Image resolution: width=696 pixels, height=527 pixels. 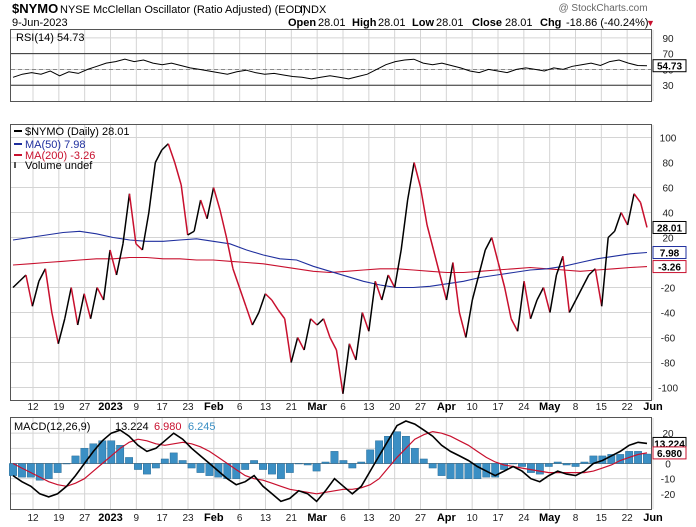 I want to click on x-tick-label: 23, so click(x=188, y=407).